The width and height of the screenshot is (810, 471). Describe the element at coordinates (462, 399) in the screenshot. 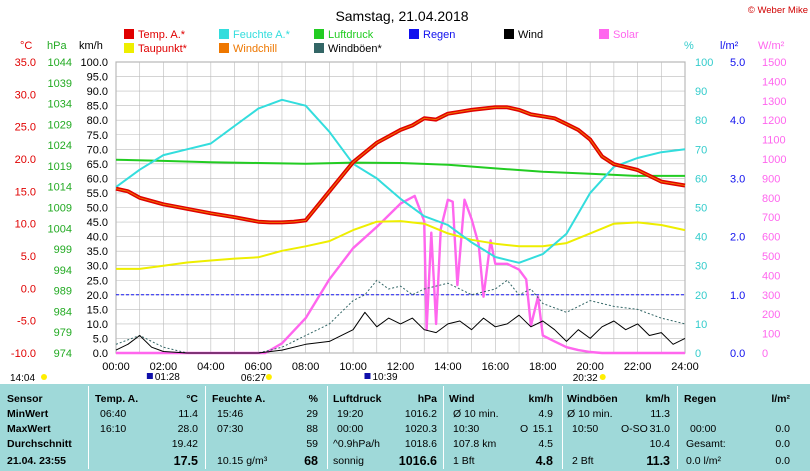

I see `header-wind: Wind` at that location.